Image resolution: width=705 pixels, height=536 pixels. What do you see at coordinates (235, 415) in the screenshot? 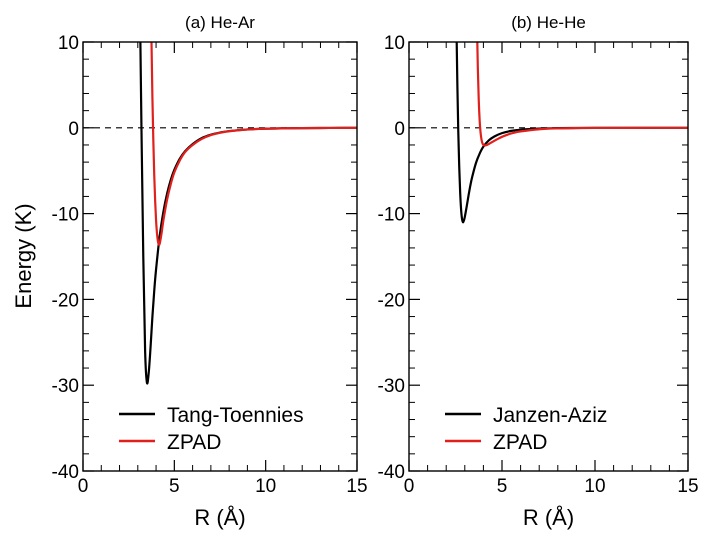
I see `legend-label: Tang-Toennies` at bounding box center [235, 415].